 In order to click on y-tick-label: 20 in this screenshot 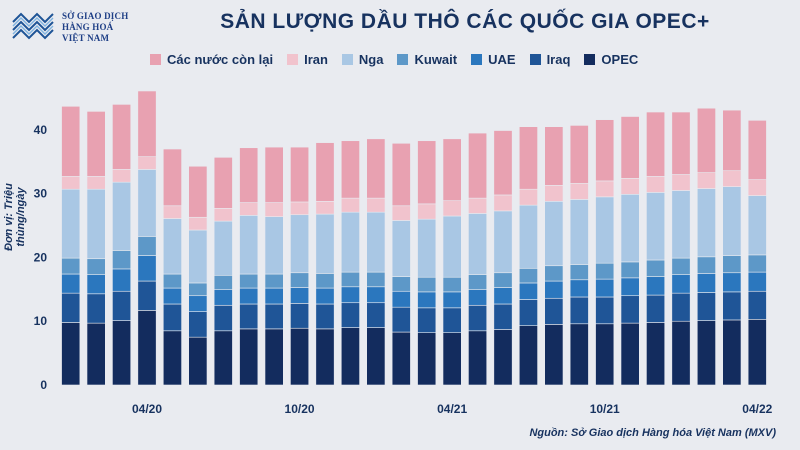, I will do `click(41, 257)`.